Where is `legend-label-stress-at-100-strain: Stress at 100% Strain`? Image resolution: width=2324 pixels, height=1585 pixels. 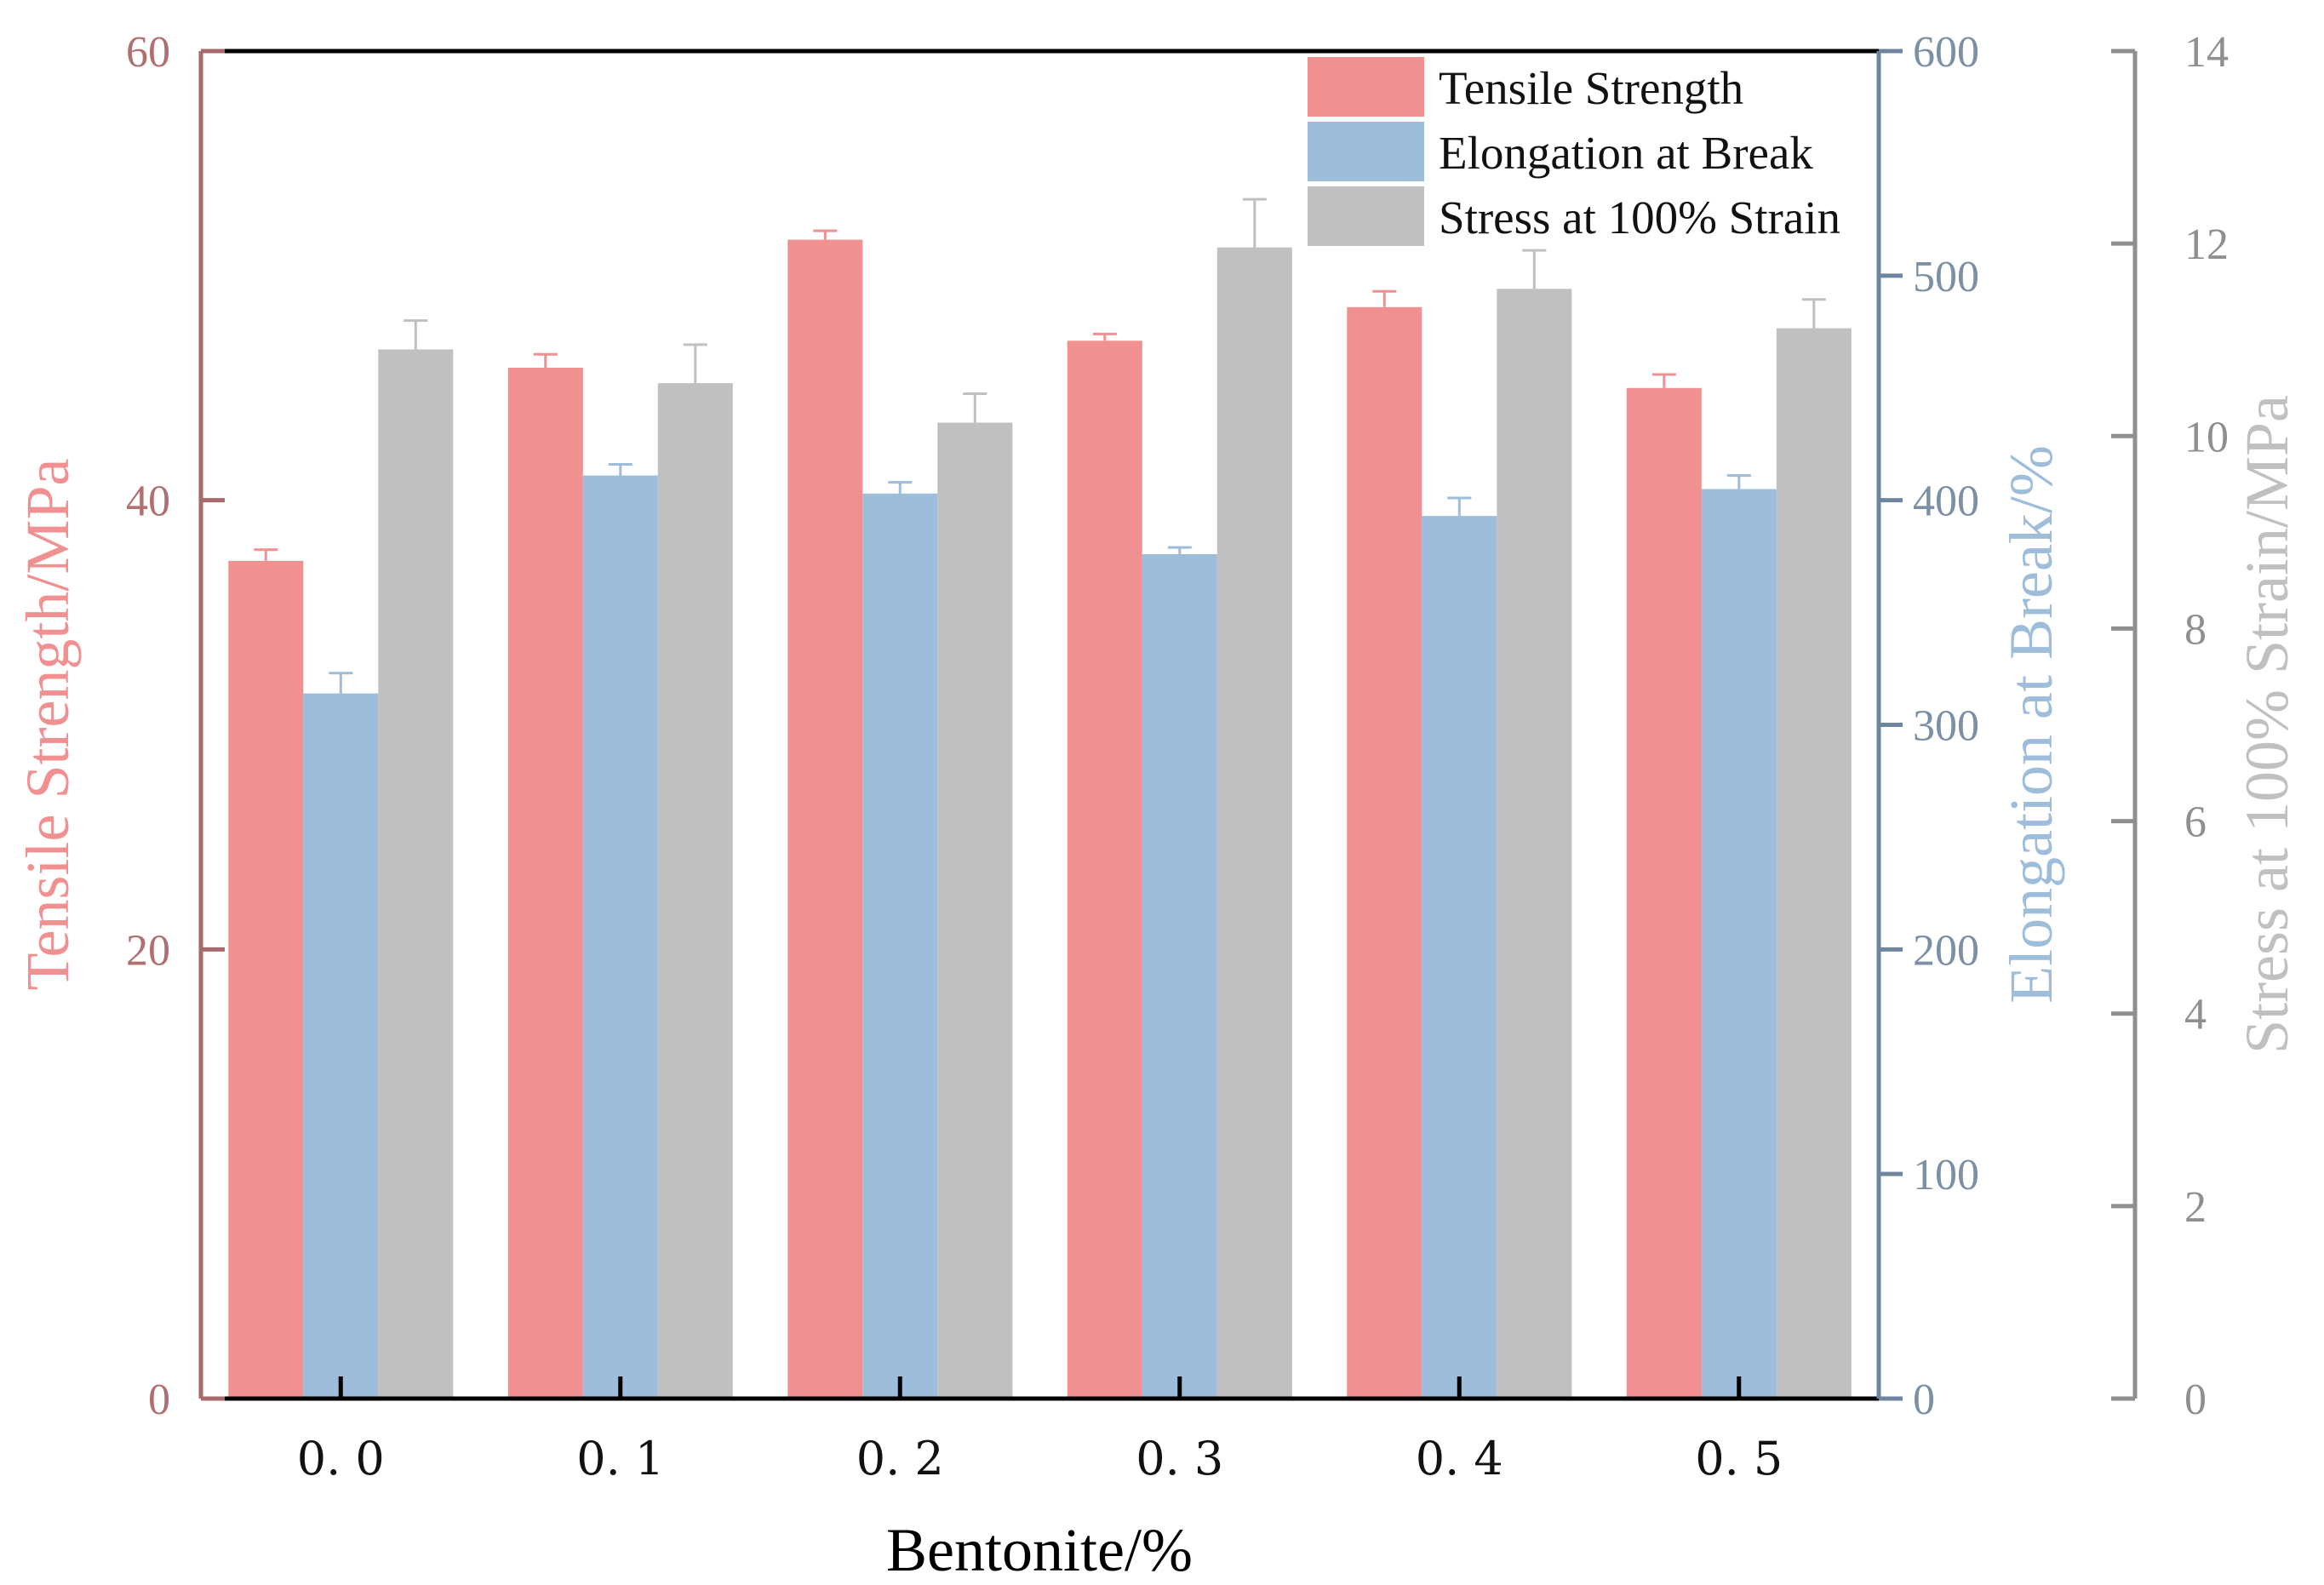
legend-label-stress-at-100-strain: Stress at 100% Strain is located at coordinates (1639, 217).